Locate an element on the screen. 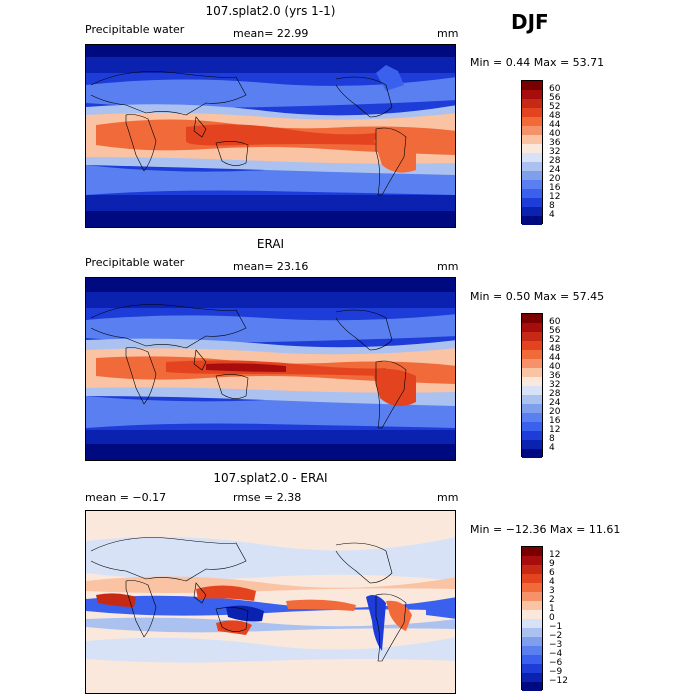 This screenshot has height=700, width=700. panel-3-map-field is located at coordinates (270, 602).